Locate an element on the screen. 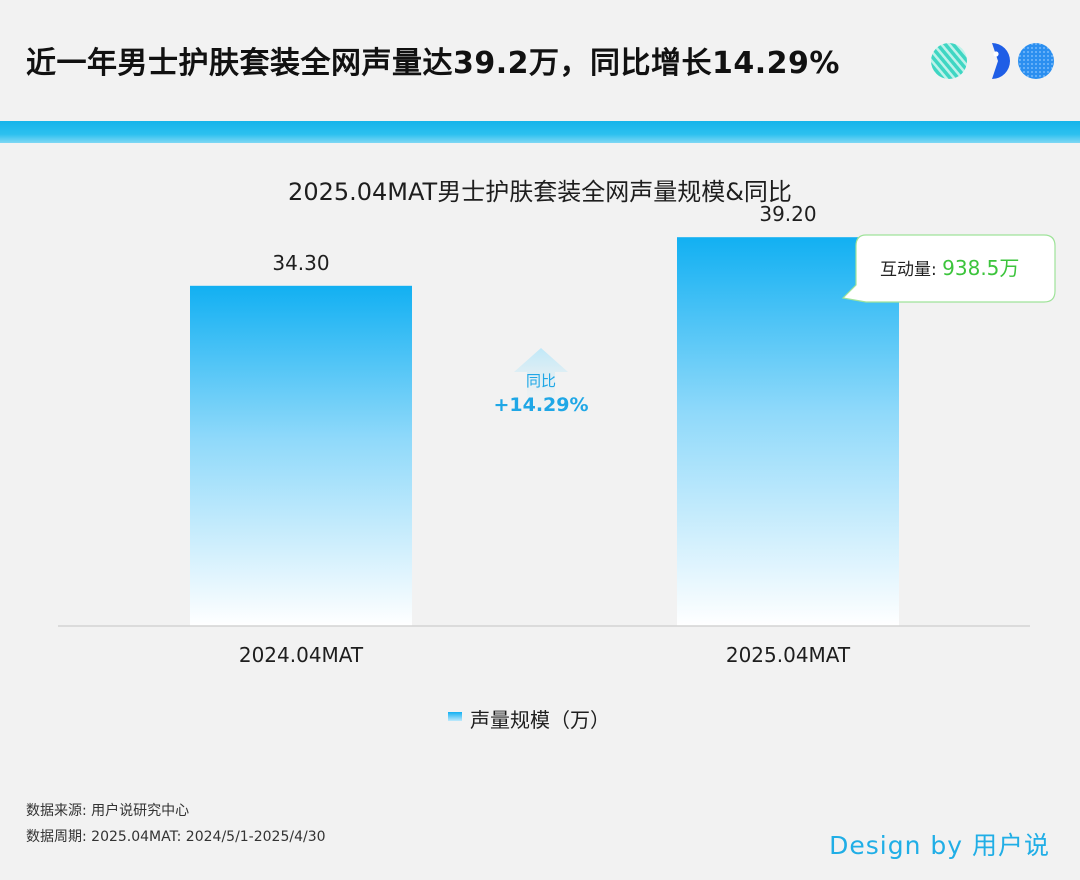 The image size is (1080, 880). data-period-note: 数据周期: 2025.04MAT: 2024/5/1-2025/4/30 is located at coordinates (176, 837).